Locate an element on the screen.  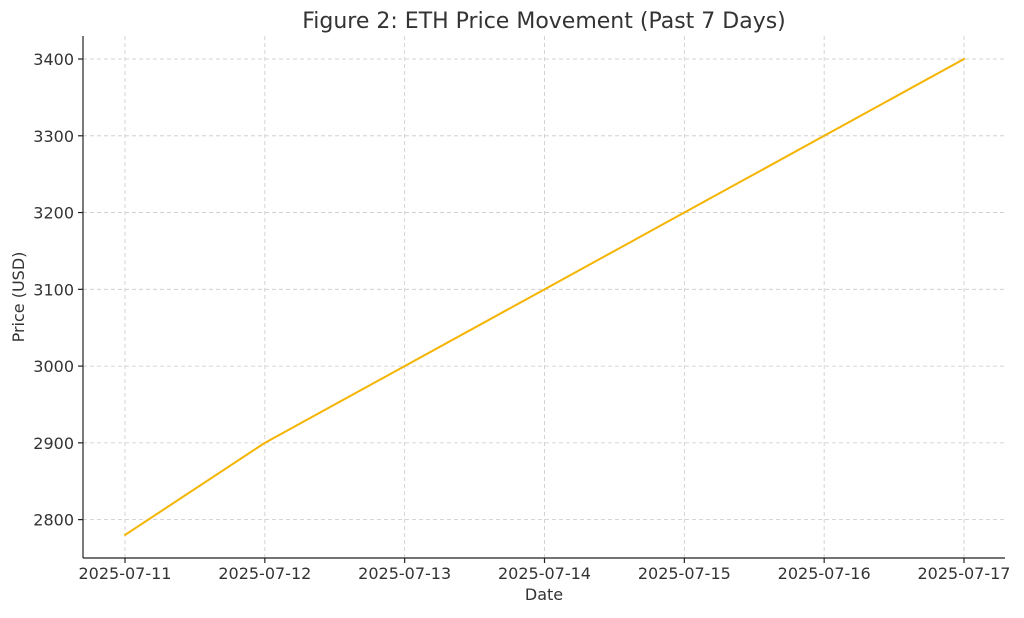
y-ticks: 2800 2900 3000 3100 3200 3300 3400 is located at coordinates (58, 290).